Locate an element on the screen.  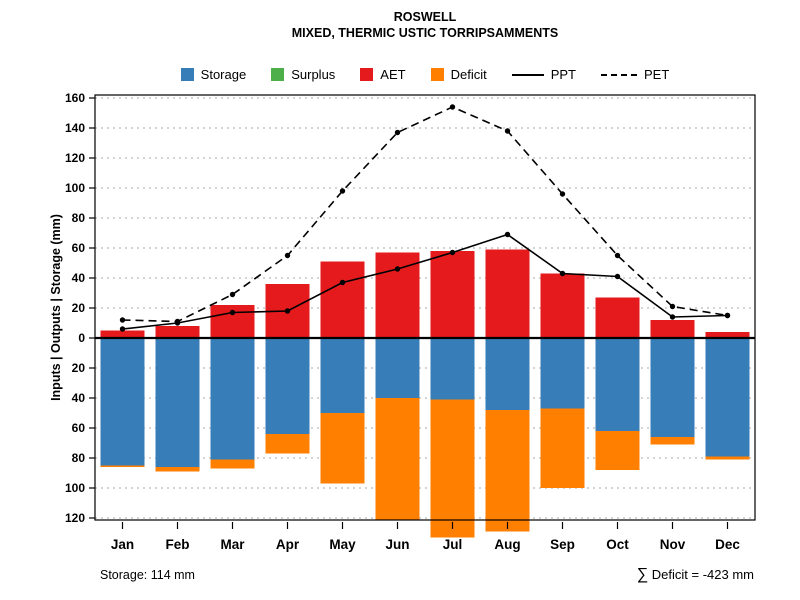
ppt-line is located at coordinates (425, 281).